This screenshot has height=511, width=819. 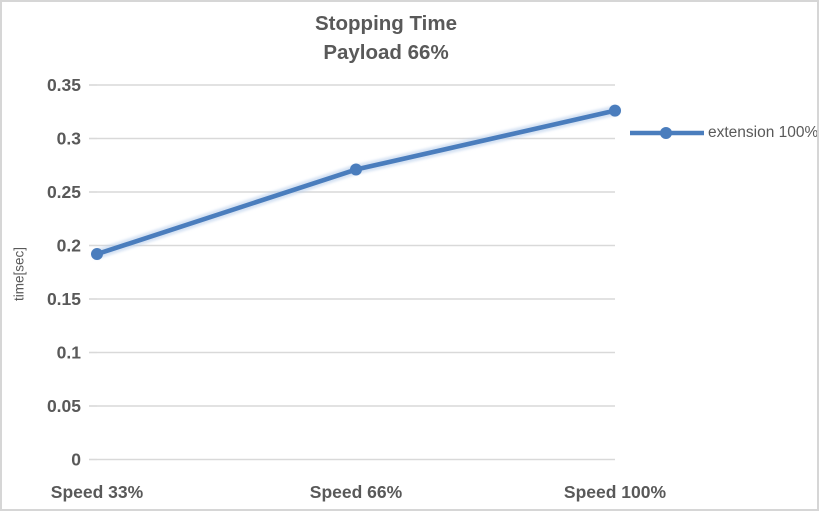 What do you see at coordinates (615, 492) in the screenshot?
I see `x-category-label: Speed 100%` at bounding box center [615, 492].